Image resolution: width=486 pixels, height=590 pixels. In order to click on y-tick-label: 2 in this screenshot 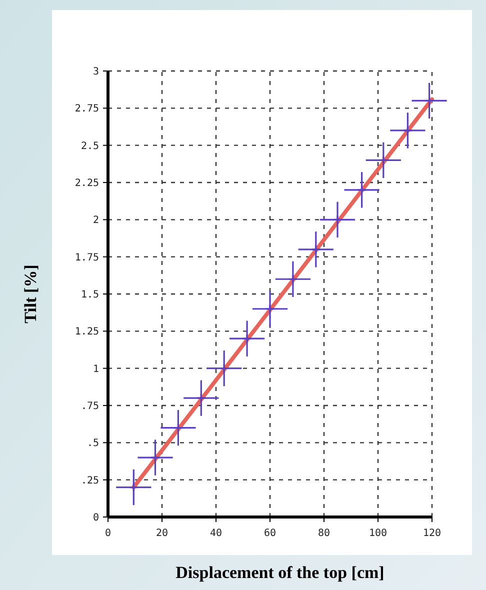, I will do `click(95, 220)`.